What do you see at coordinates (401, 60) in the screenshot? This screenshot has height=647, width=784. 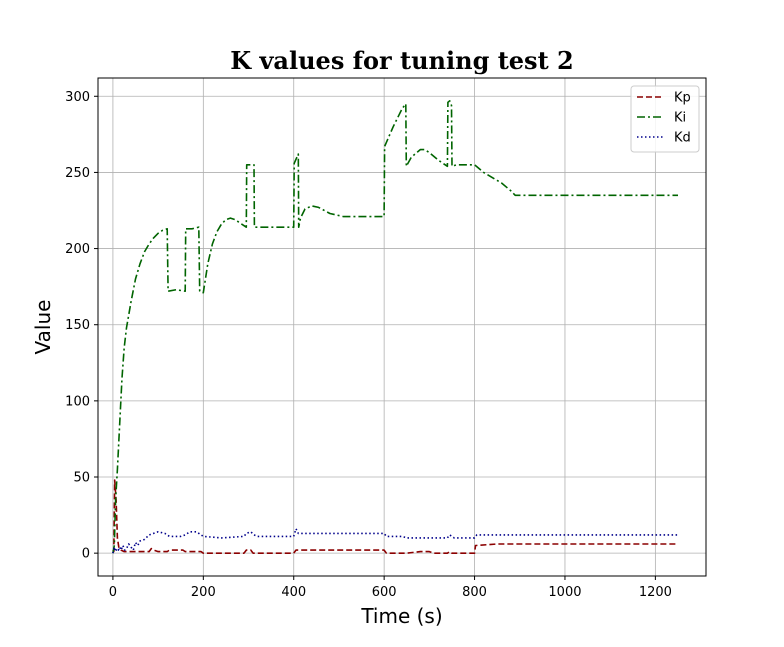 I see `chart-title: K values for tuning test 2` at bounding box center [401, 60].